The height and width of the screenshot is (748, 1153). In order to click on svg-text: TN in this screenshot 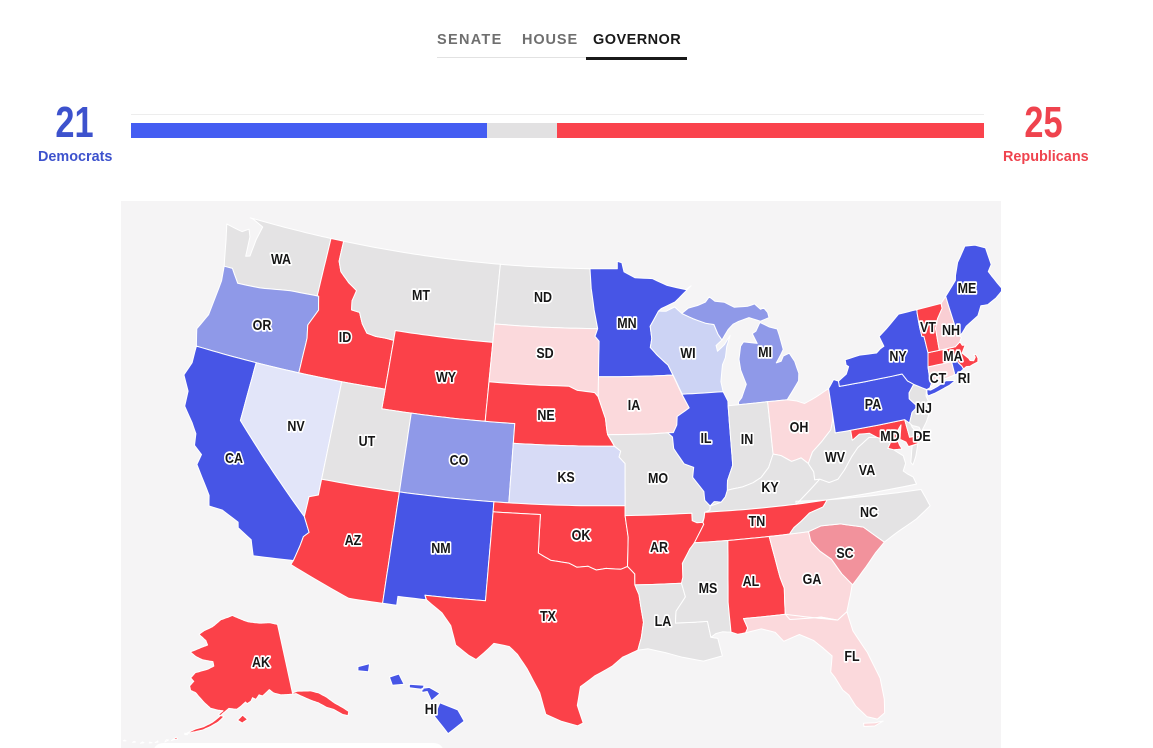, I will do `click(757, 521)`.